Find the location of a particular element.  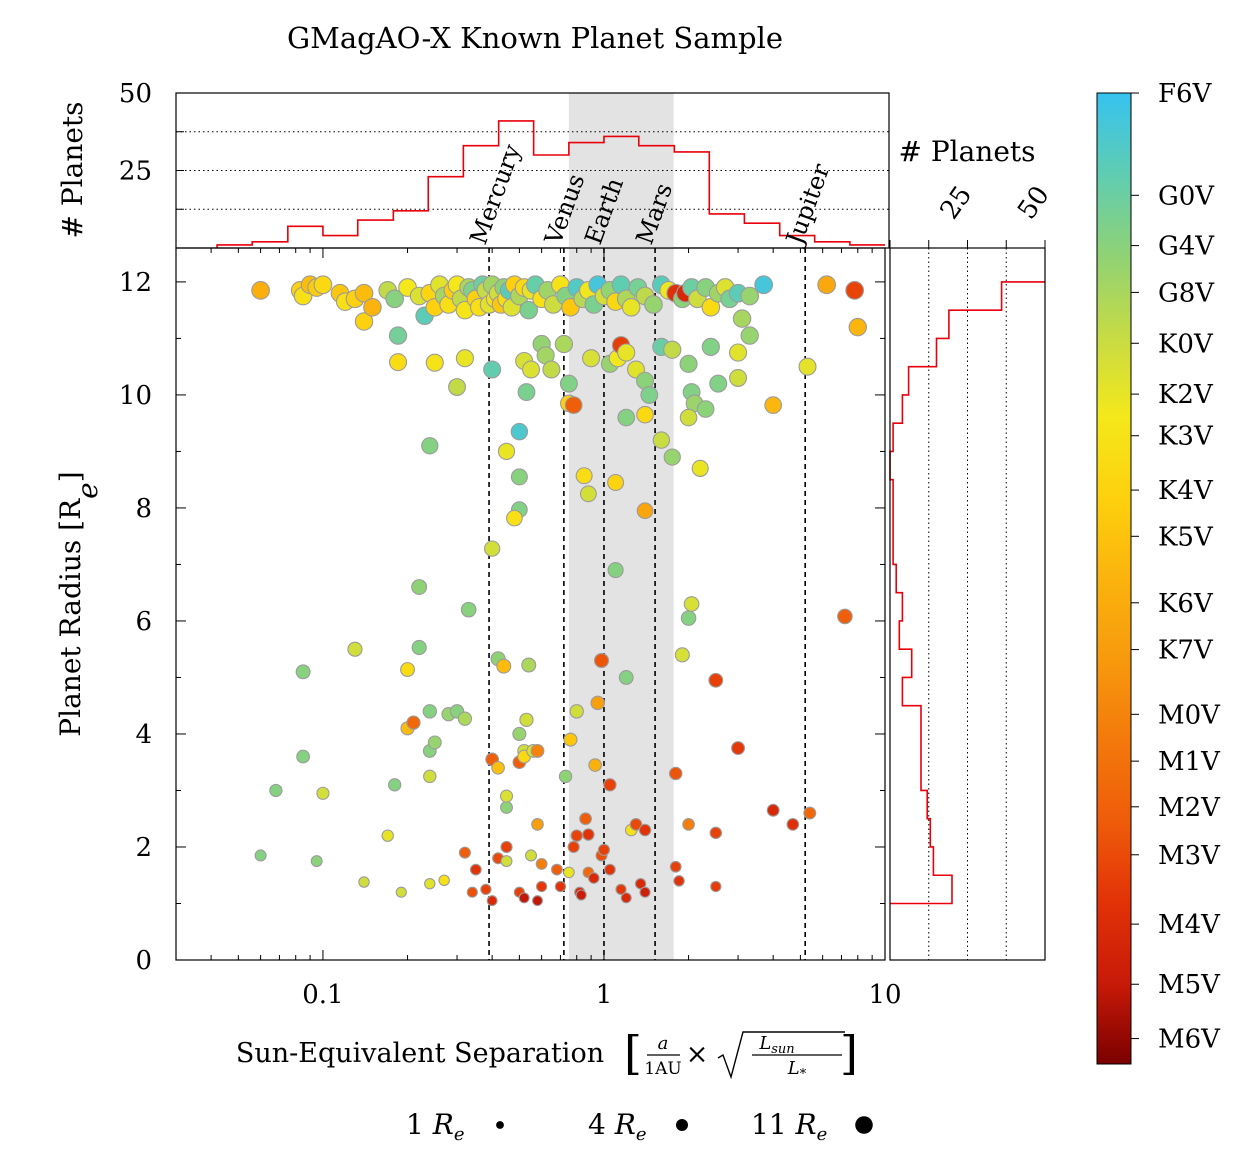

formula-bracket-open: [ is located at coordinates (633, 1053).